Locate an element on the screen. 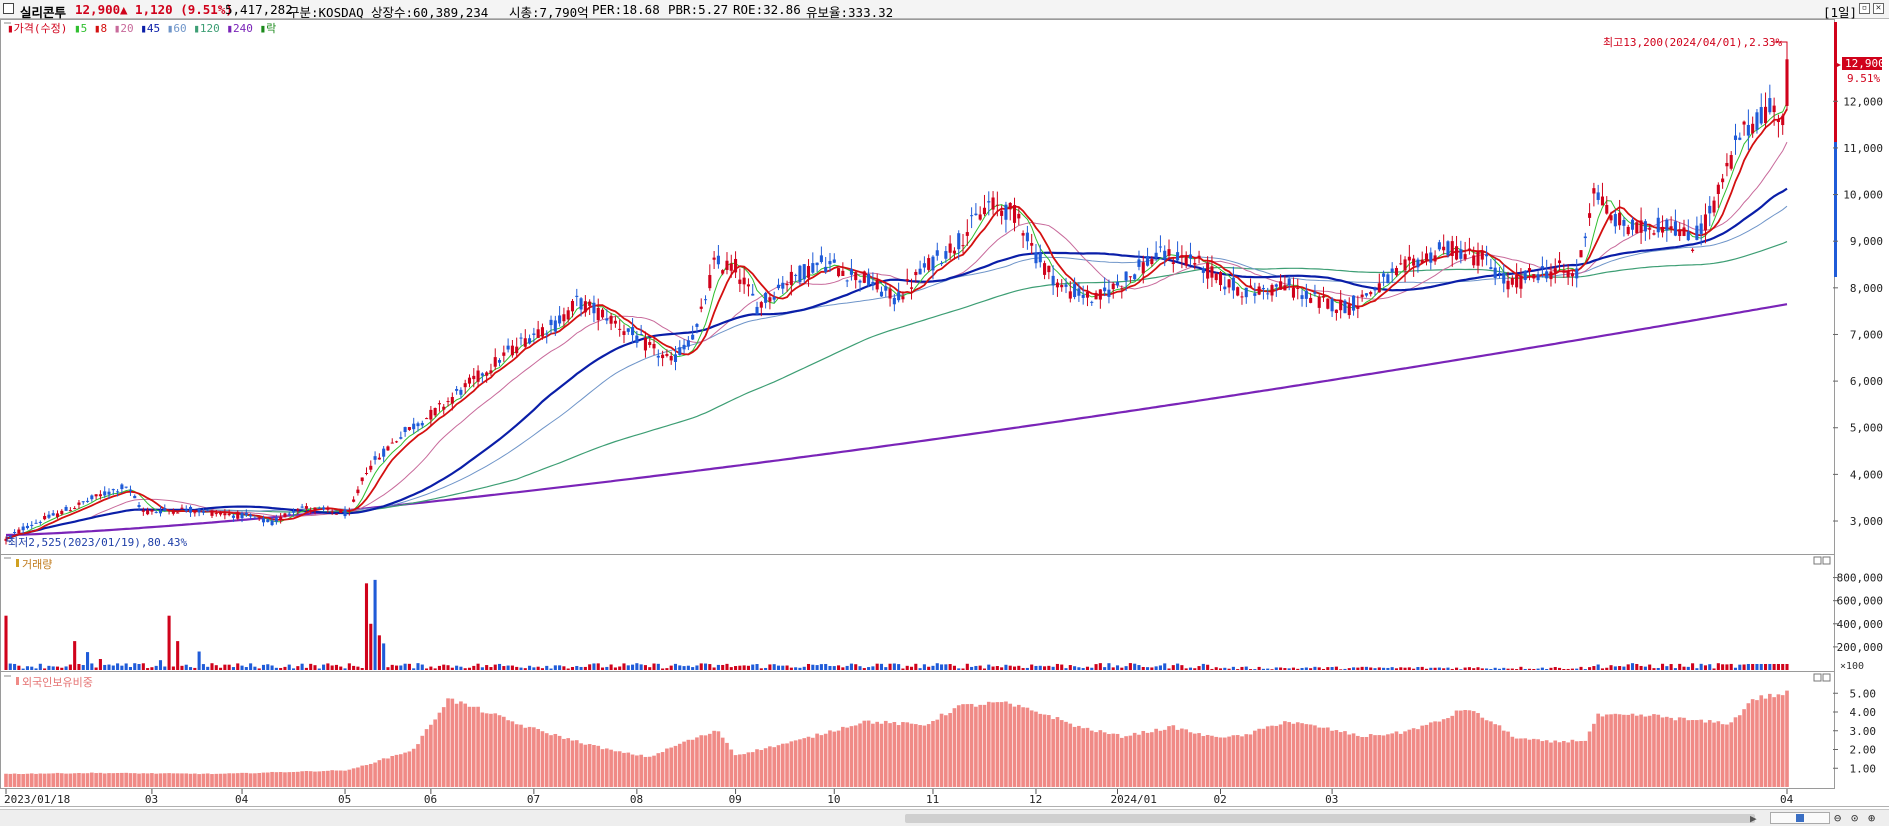 The width and height of the screenshot is (1889, 826). legend-item: ▮60 is located at coordinates (173, 28).